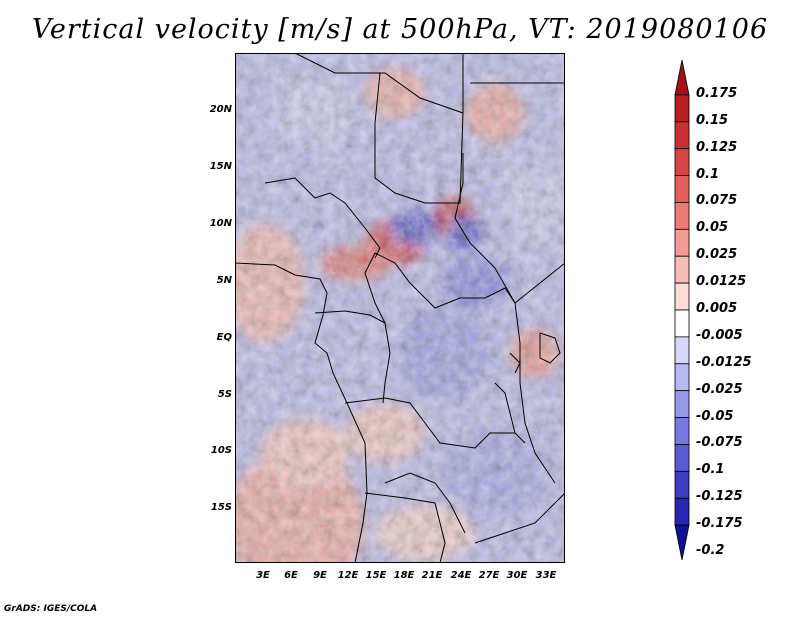 This screenshot has width=800, height=618. What do you see at coordinates (220, 166) in the screenshot?
I see `lat-label-15n: 15N` at bounding box center [220, 166].